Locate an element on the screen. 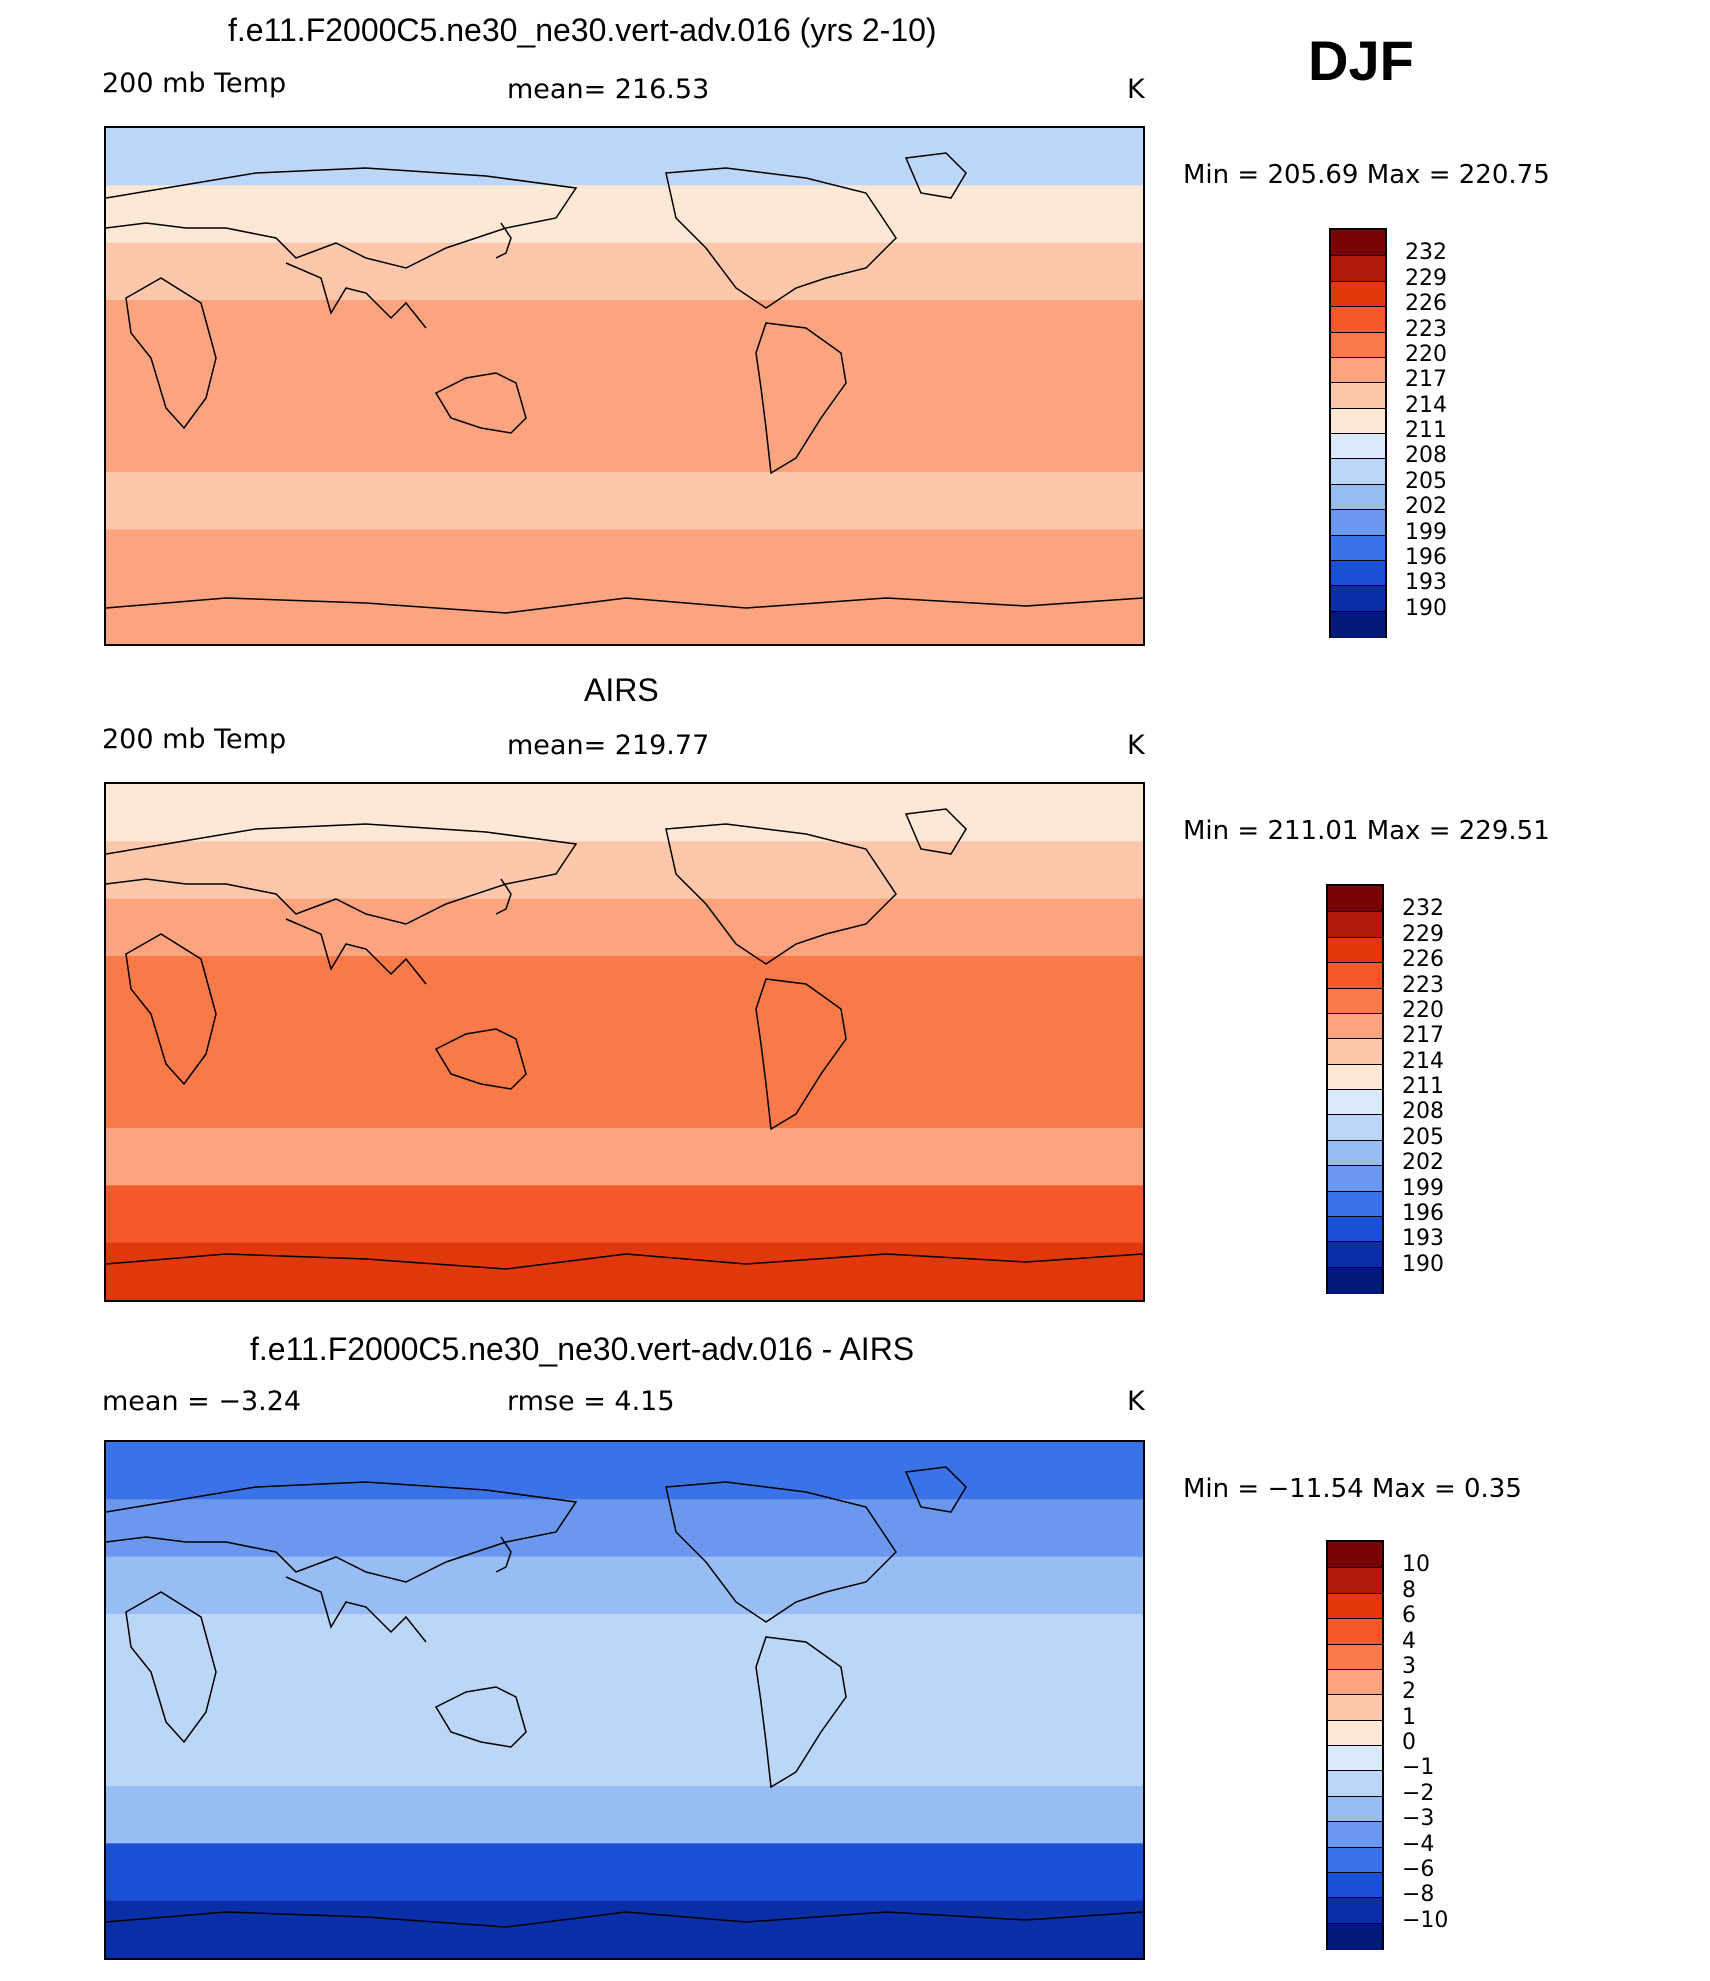 This screenshot has height=1981, width=1710. panel1-units: K is located at coordinates (1136, 89).